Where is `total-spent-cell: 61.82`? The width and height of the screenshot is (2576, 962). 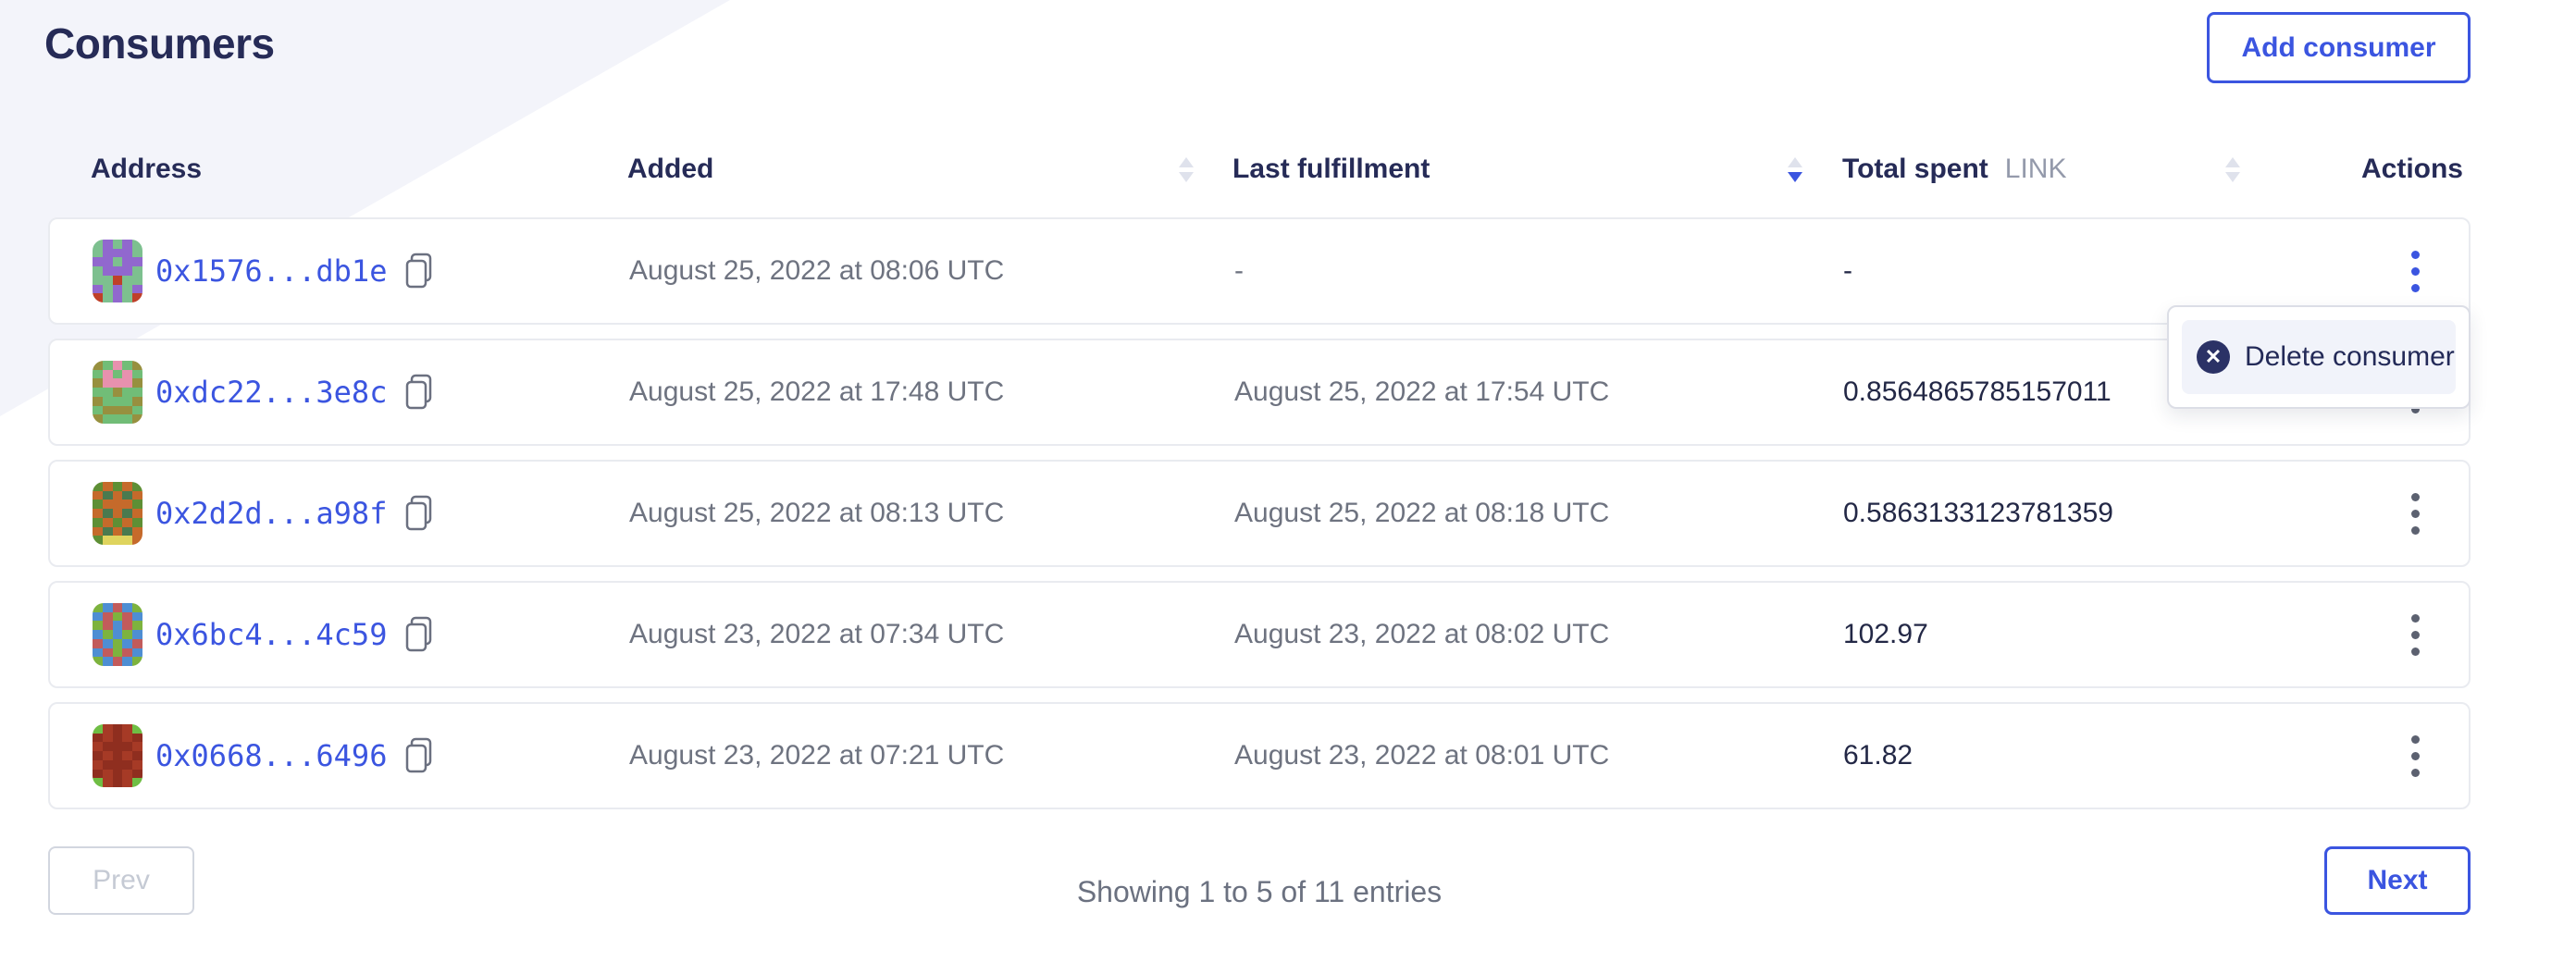 total-spent-cell: 61.82 is located at coordinates (1878, 755).